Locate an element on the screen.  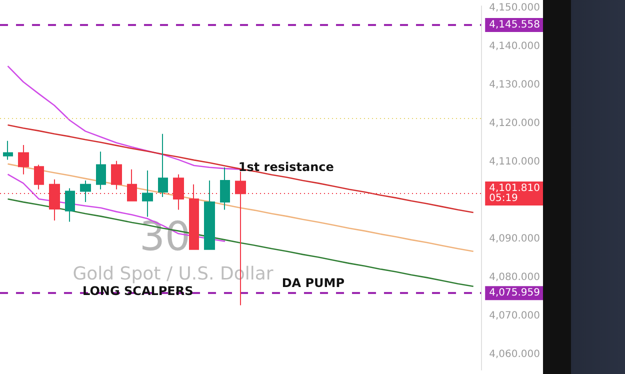
ref-line-label: 4,075.959 is located at coordinates (514, 293).